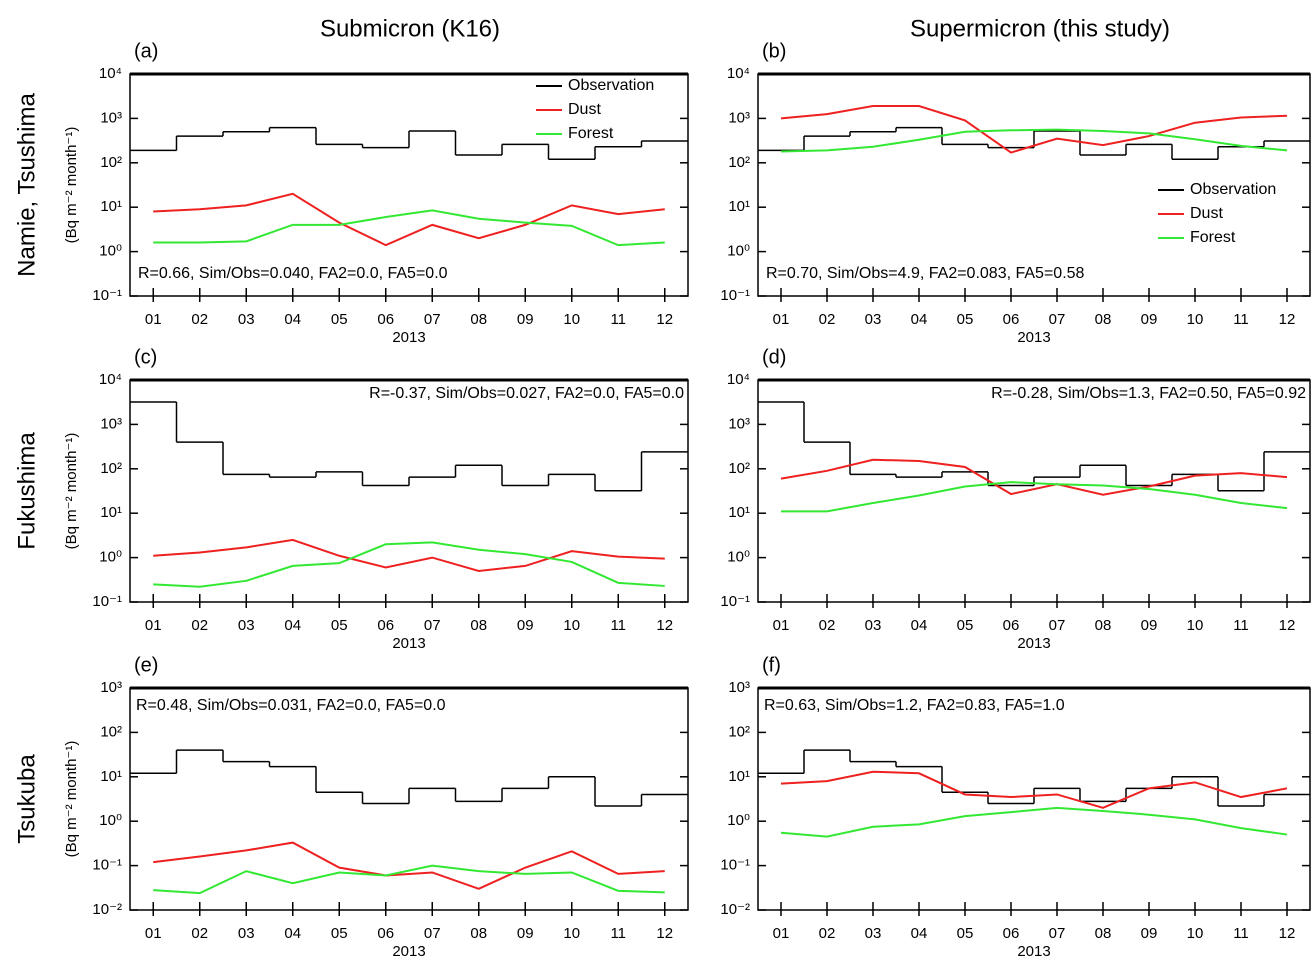 The width and height of the screenshot is (1314, 965). What do you see at coordinates (291, 705) in the screenshot?
I see `annotation: R=0.48, Sim/Obs=0.031, FA2=0.0, FA5=0.0` at bounding box center [291, 705].